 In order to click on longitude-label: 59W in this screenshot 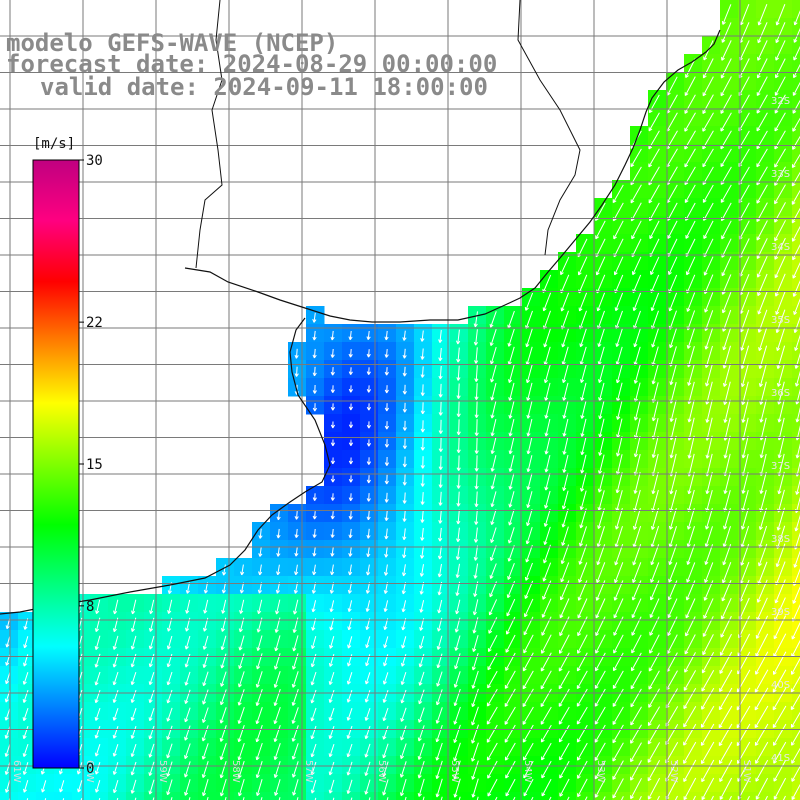, I will do `click(162, 771)`.